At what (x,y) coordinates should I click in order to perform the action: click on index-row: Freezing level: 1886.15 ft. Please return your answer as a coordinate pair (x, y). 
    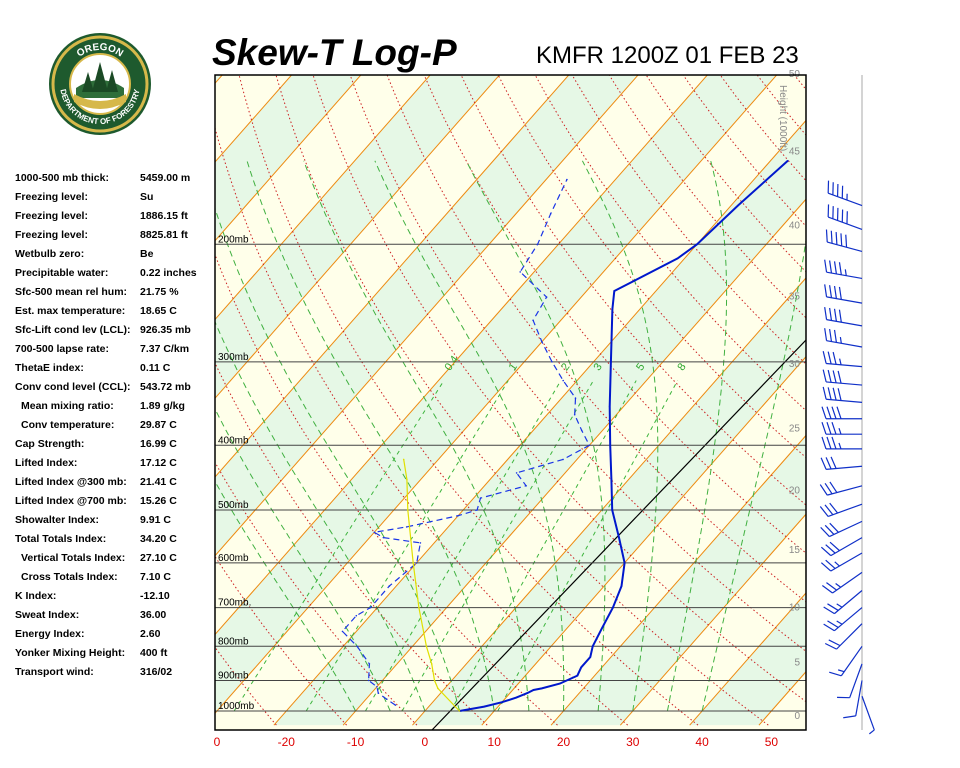
    Looking at the image, I should click on (115, 216).